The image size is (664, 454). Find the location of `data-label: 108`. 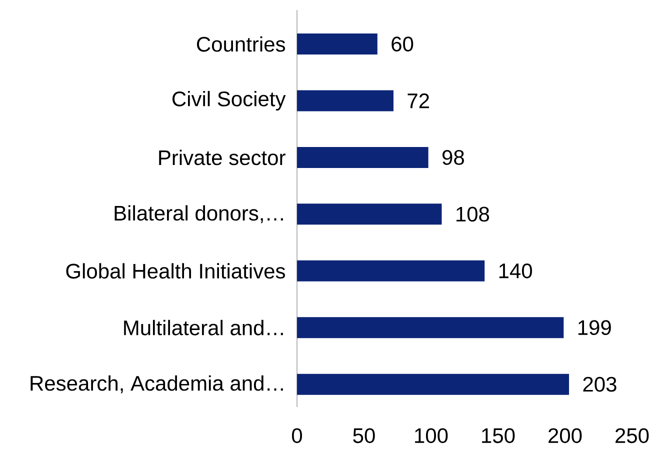

data-label: 108 is located at coordinates (473, 214).